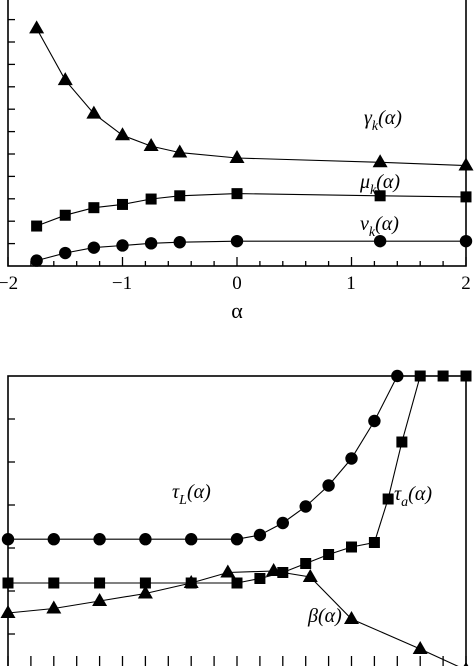 The height and width of the screenshot is (666, 474). I want to click on annotation-nu-k: νk(α), so click(379, 226).